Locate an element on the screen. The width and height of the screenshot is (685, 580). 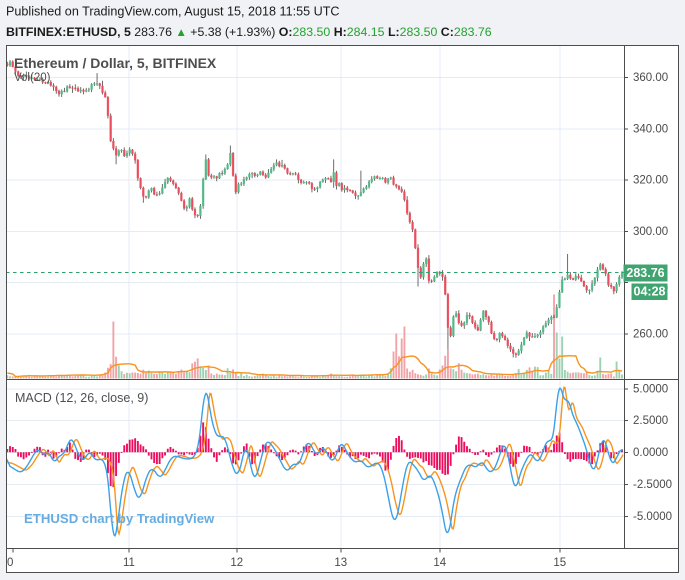
svg-text: 0 is located at coordinates (10, 563).